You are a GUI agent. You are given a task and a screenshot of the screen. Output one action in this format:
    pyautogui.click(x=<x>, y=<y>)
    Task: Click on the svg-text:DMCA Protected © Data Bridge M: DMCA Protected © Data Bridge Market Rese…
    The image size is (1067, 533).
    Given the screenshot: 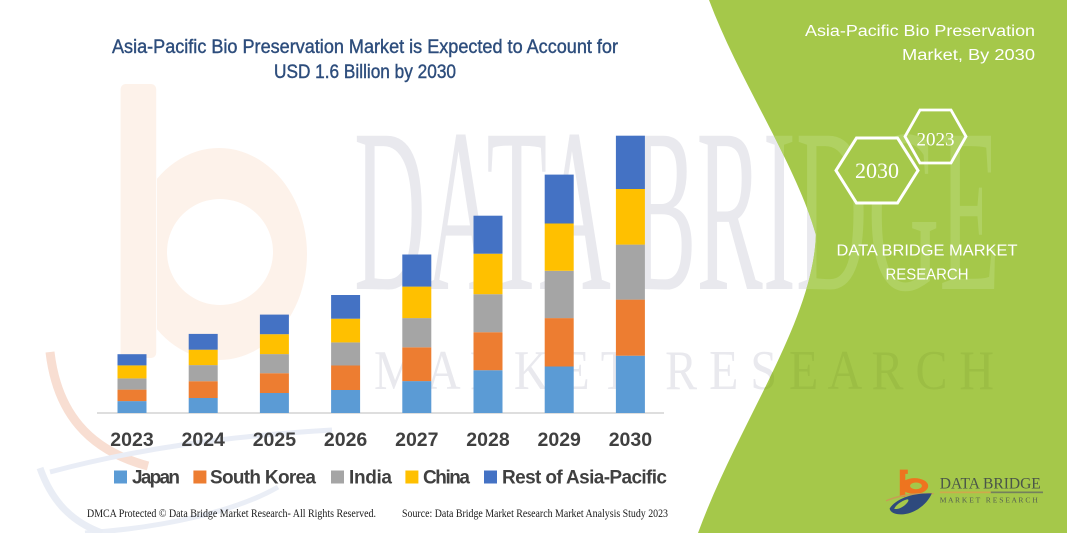 What is the action you would take?
    pyautogui.click(x=231, y=514)
    